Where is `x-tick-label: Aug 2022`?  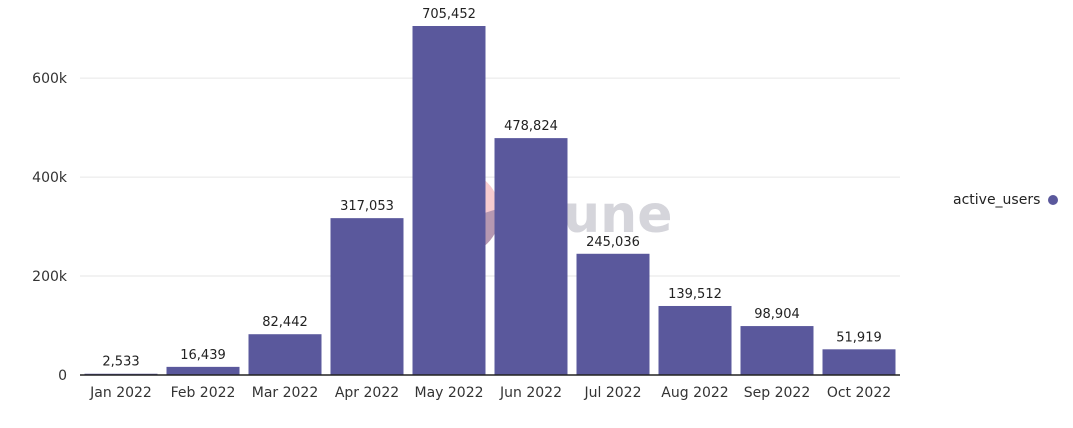 x-tick-label: Aug 2022 is located at coordinates (694, 393).